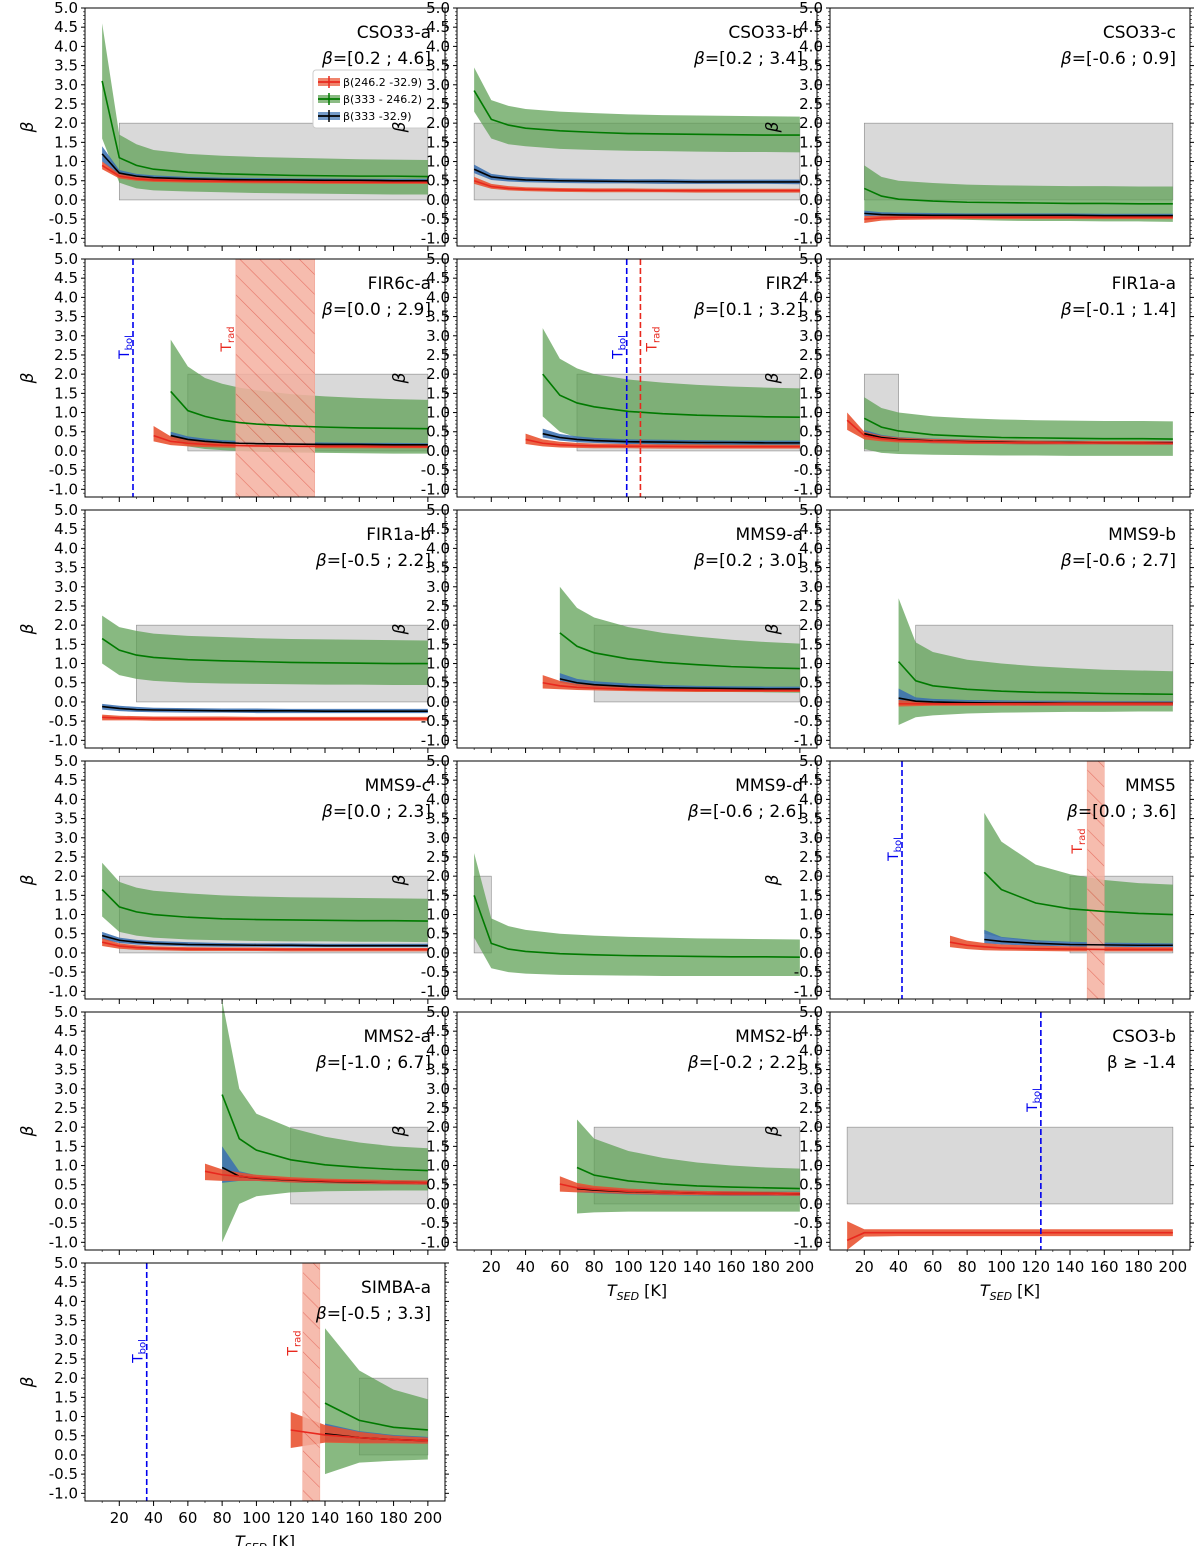 The image size is (1200, 1546). I want to click on trad-region, so click(1095, 880).